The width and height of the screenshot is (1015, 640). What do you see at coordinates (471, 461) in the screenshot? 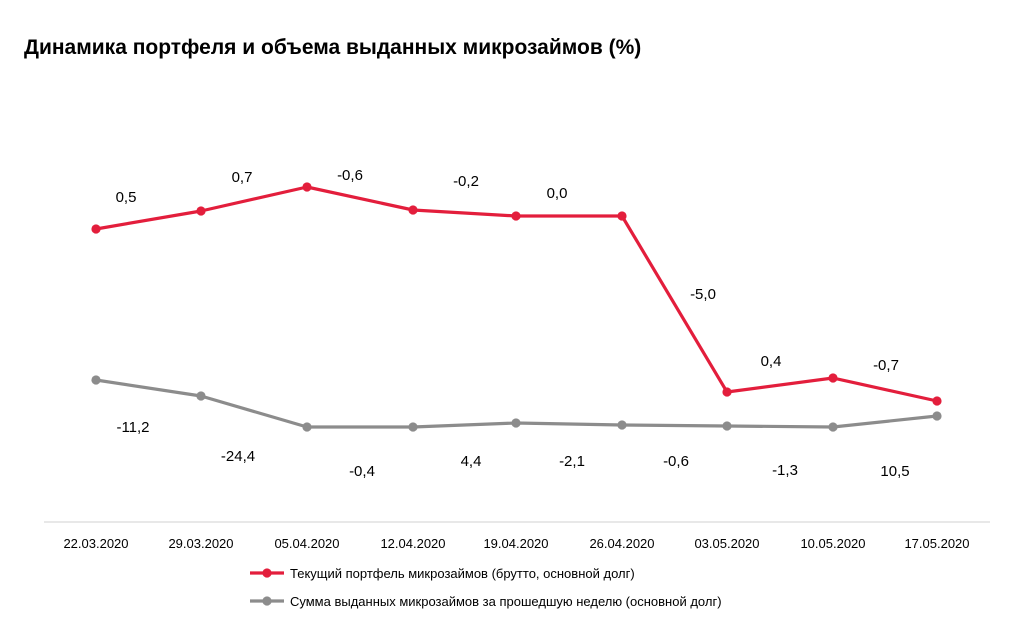
I see `series-2-data-label: 4,4` at bounding box center [471, 461].